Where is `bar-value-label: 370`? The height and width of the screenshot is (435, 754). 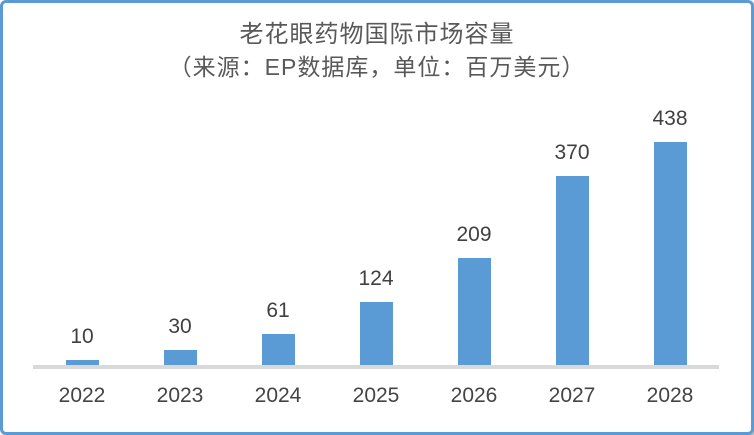
bar-value-label: 370 is located at coordinates (572, 152).